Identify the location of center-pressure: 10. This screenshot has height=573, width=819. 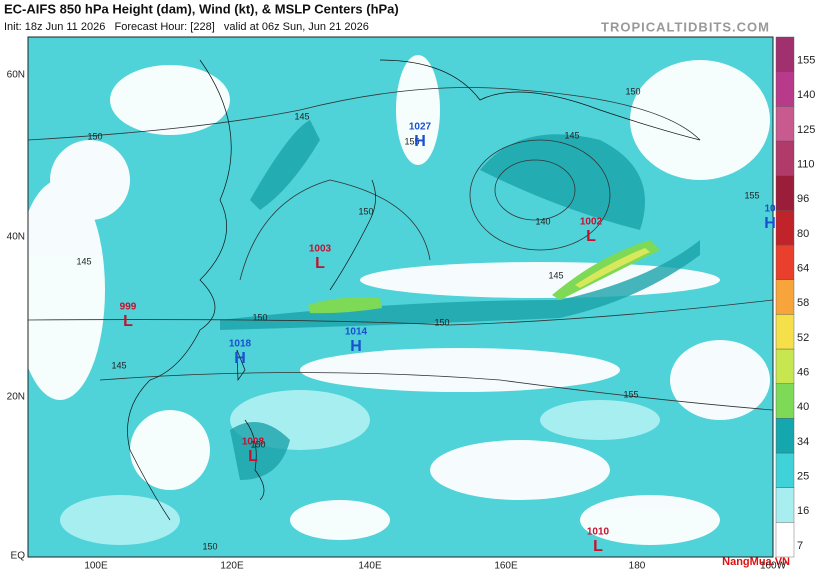
(770, 209).